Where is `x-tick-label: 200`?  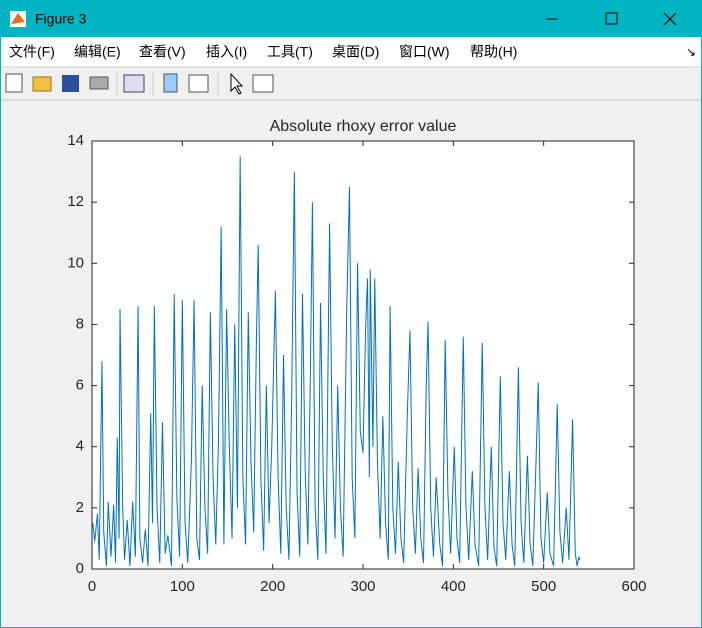 x-tick-label: 200 is located at coordinates (272, 586).